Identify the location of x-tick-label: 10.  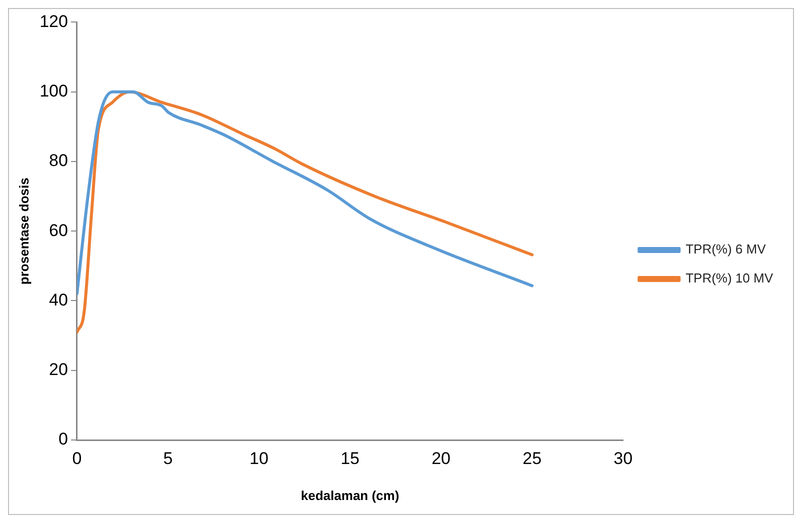
(259, 458).